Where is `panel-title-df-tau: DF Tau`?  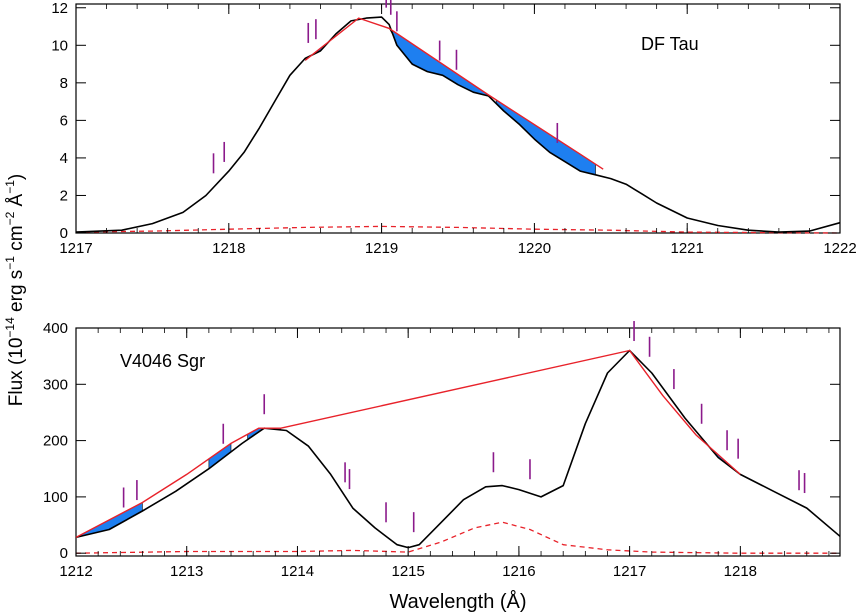
panel-title-df-tau: DF Tau is located at coordinates (670, 44).